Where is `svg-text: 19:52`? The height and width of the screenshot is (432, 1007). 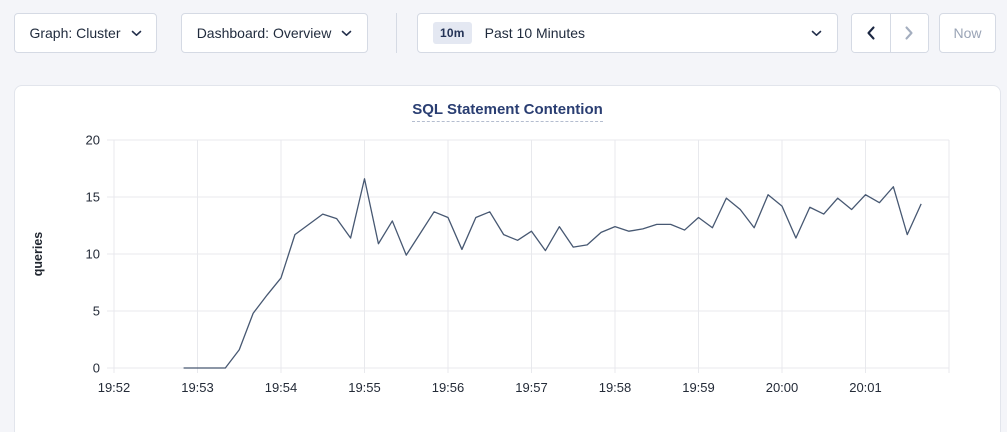 svg-text: 19:52 is located at coordinates (114, 387).